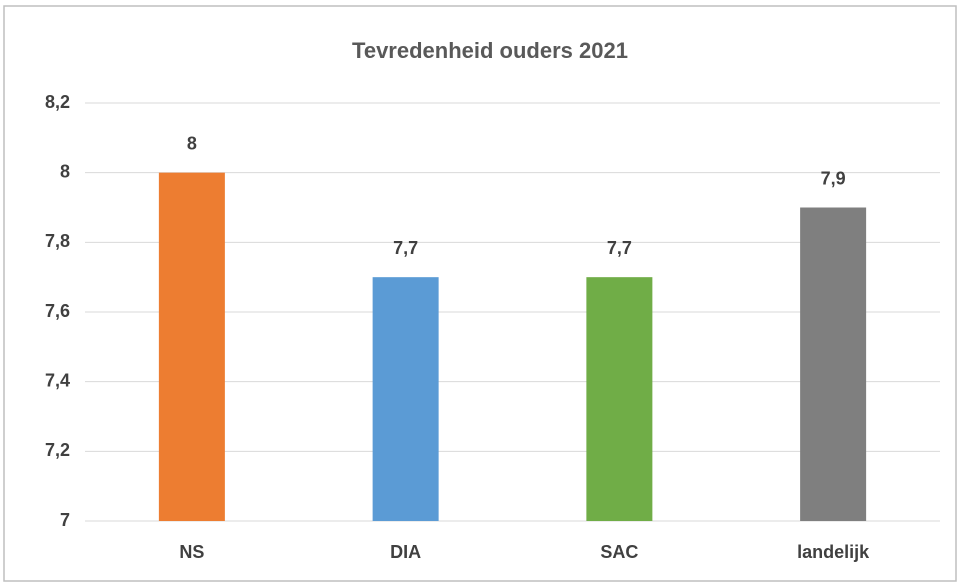 The image size is (962, 583). What do you see at coordinates (57, 450) in the screenshot?
I see `y-tick-label: 7,2` at bounding box center [57, 450].